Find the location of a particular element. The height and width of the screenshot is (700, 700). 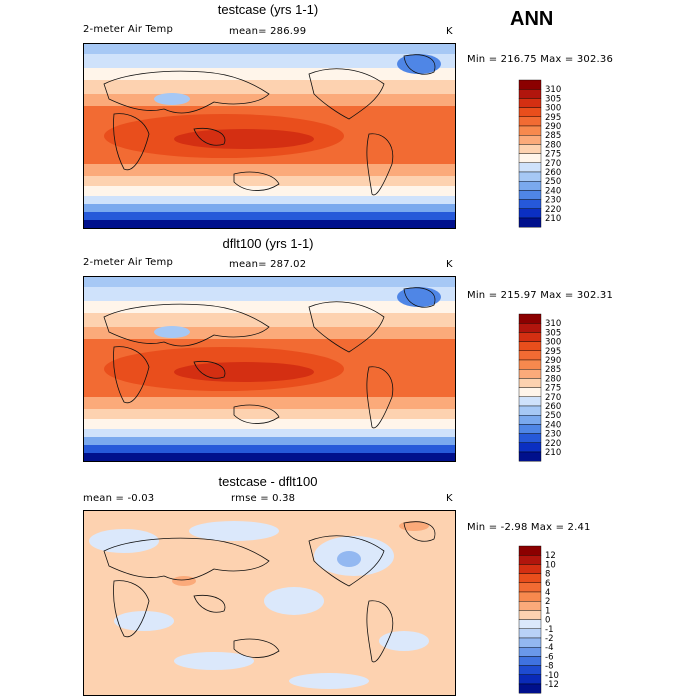

band-arctic is located at coordinates (269, 282).